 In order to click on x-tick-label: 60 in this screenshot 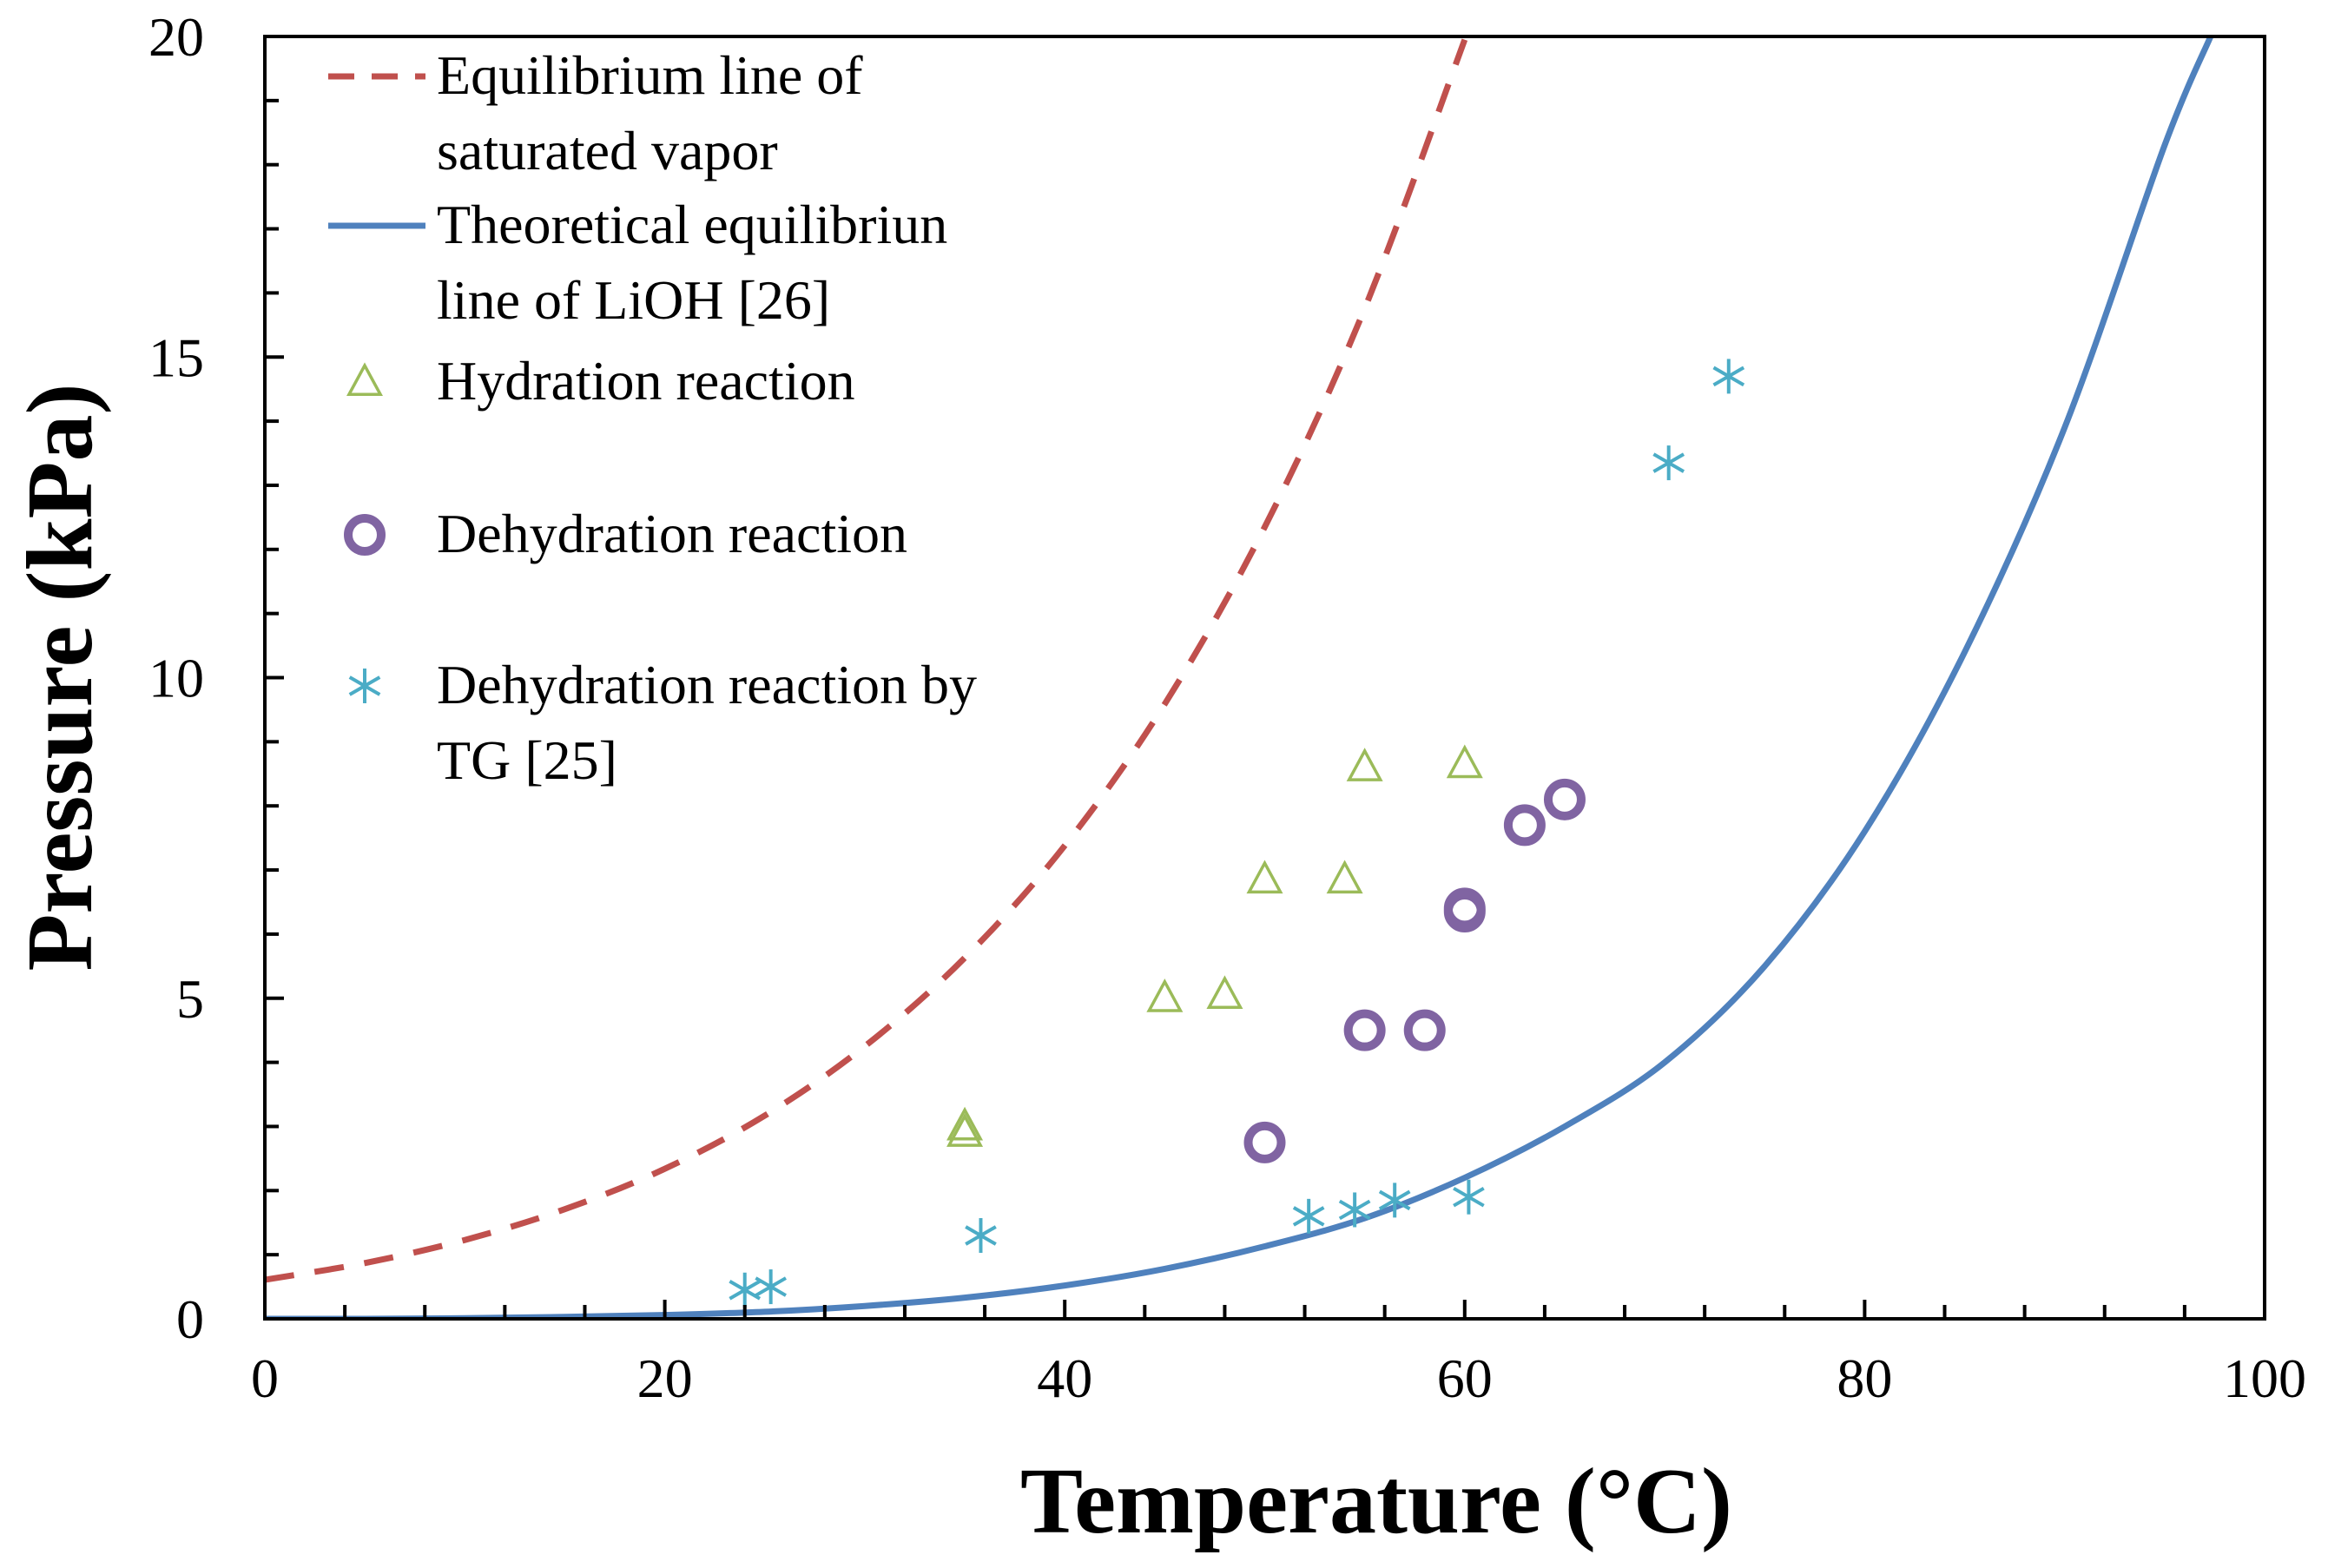, I will do `click(1465, 1378)`.